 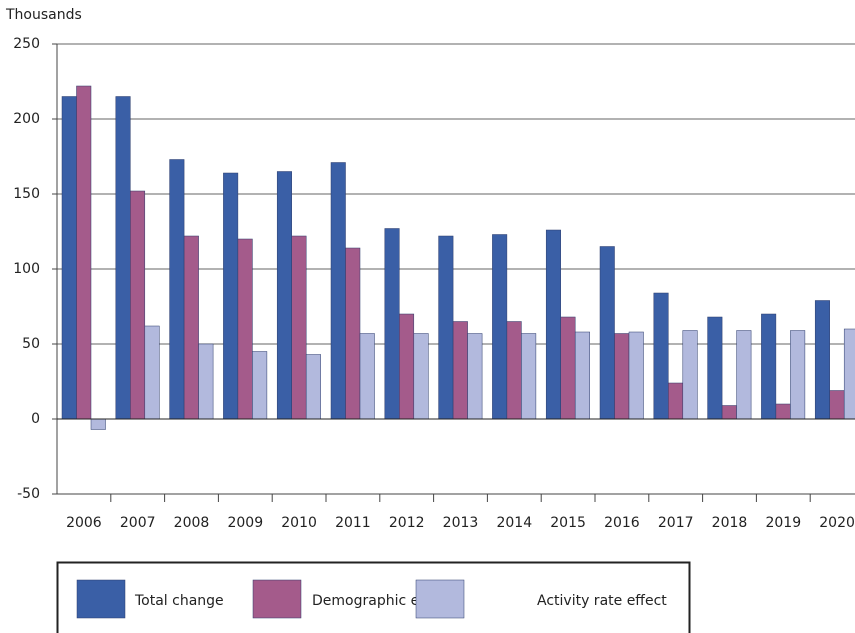 I want to click on x-tick-label: 2007, so click(x=138, y=523).